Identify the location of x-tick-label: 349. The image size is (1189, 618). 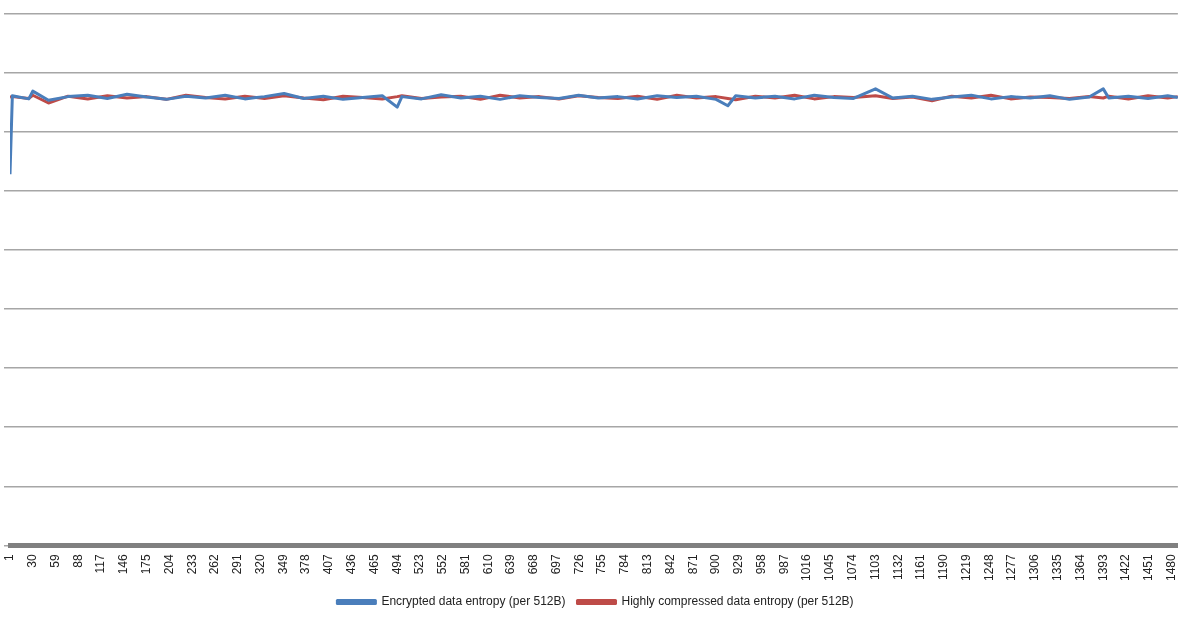
(282, 564).